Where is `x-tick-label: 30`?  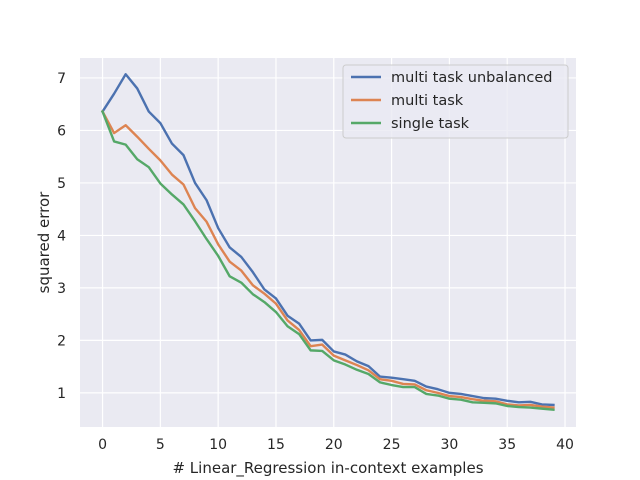 x-tick-label: 30 is located at coordinates (449, 445).